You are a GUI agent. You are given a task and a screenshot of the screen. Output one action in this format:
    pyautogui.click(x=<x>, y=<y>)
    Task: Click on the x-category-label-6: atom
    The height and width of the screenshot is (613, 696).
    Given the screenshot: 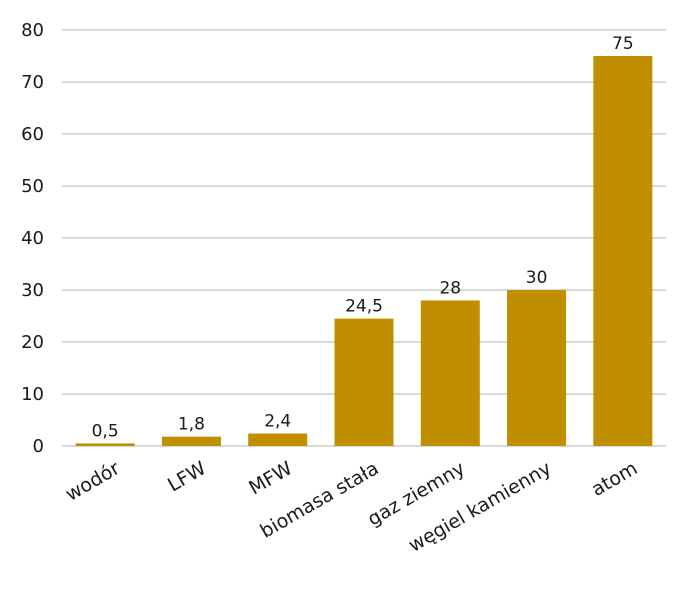 What is the action you would take?
    pyautogui.click(x=615, y=479)
    